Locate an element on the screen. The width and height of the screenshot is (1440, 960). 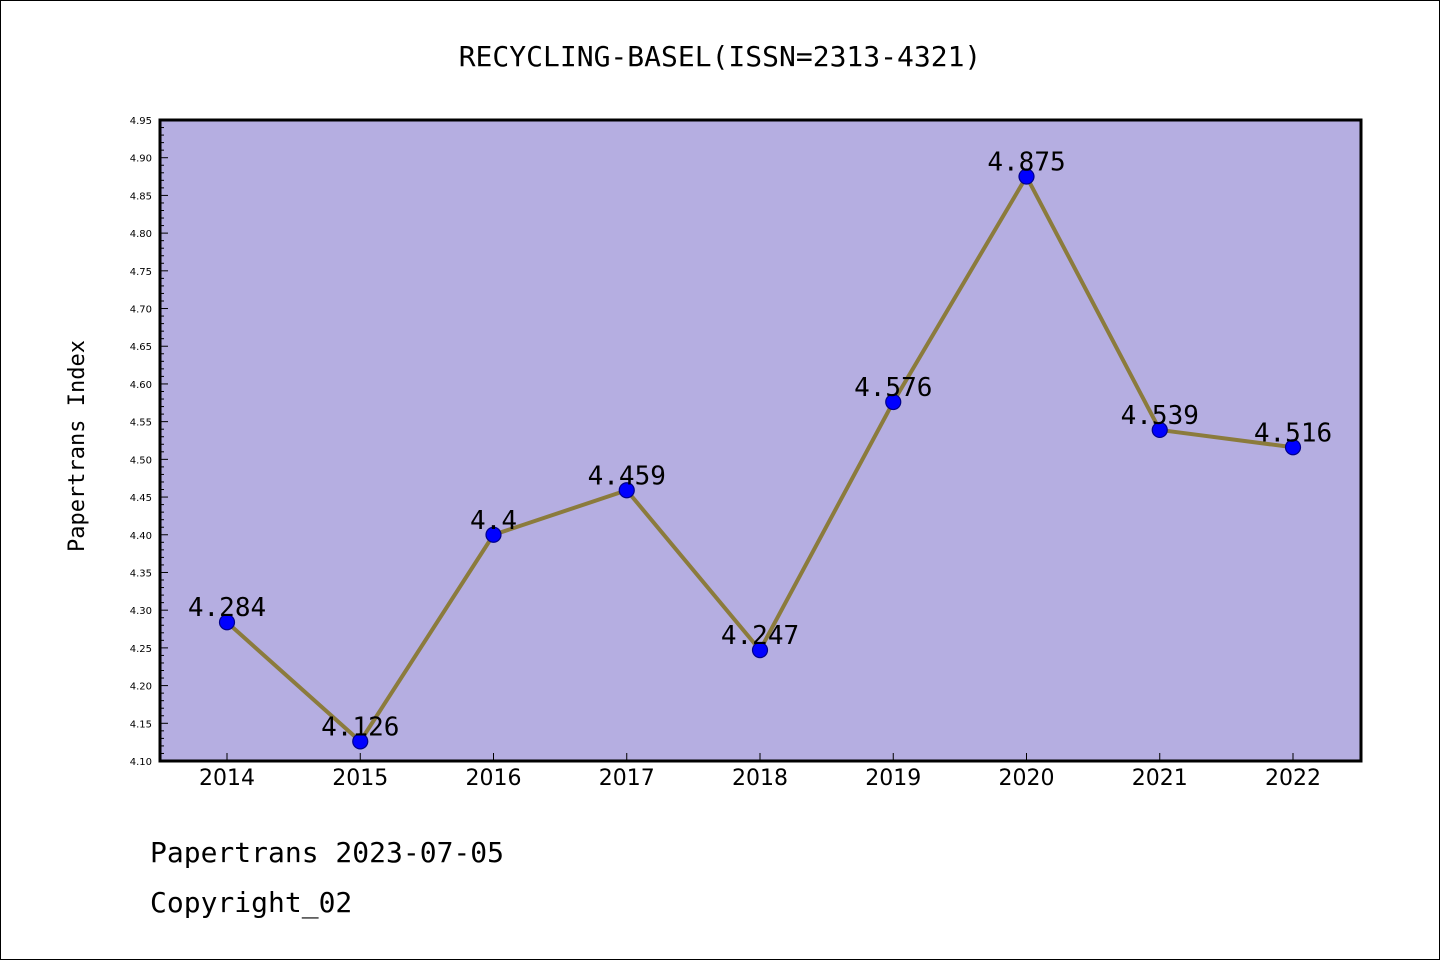
x-tick-label: 2019 is located at coordinates (893, 778).